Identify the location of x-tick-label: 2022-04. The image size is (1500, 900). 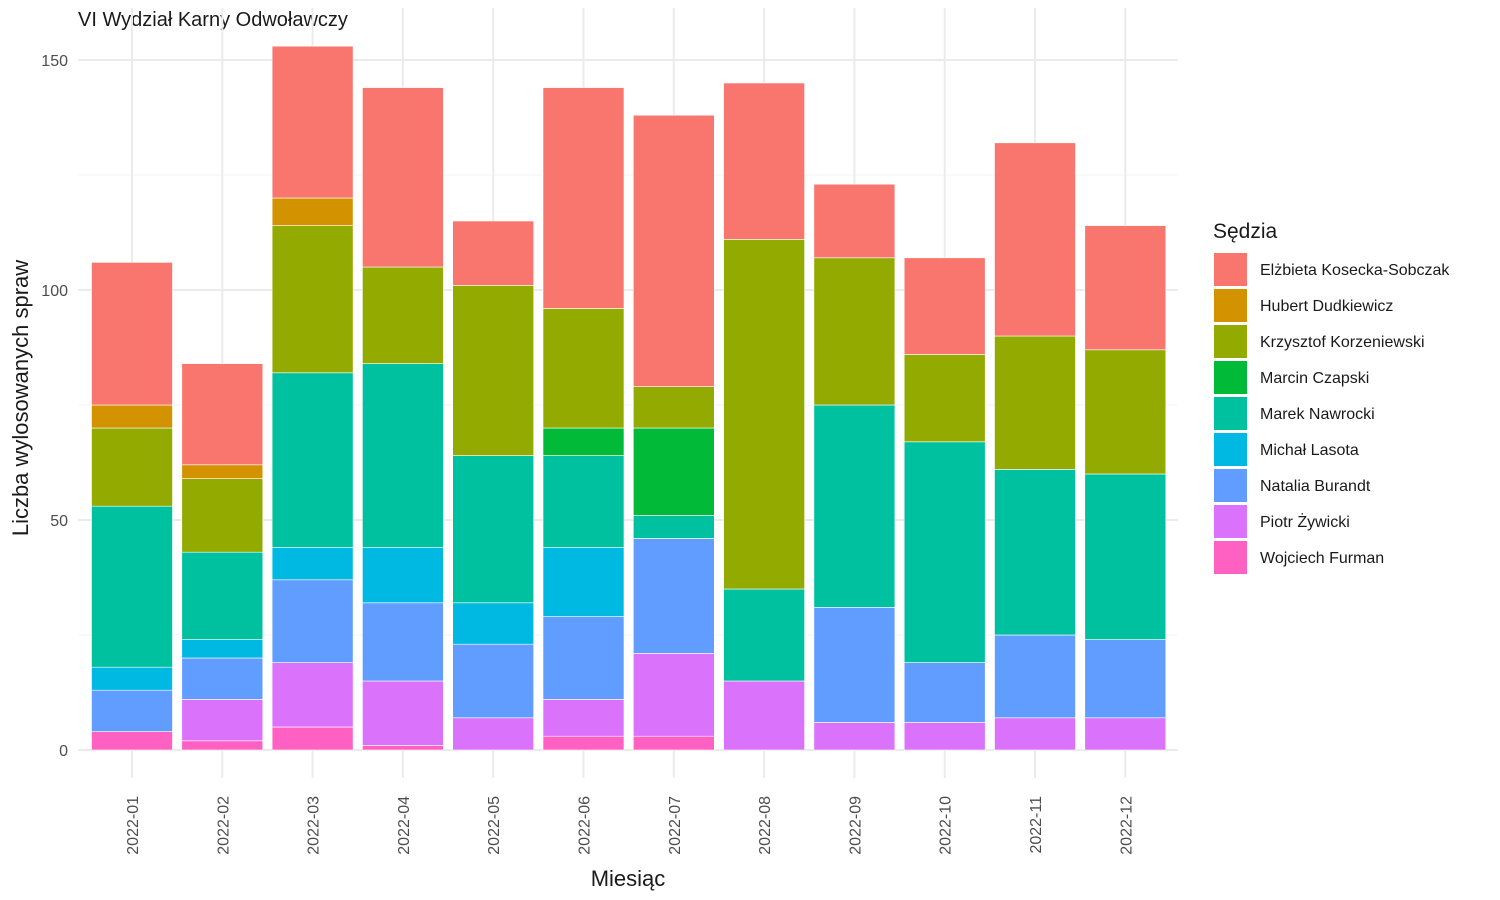
(404, 825).